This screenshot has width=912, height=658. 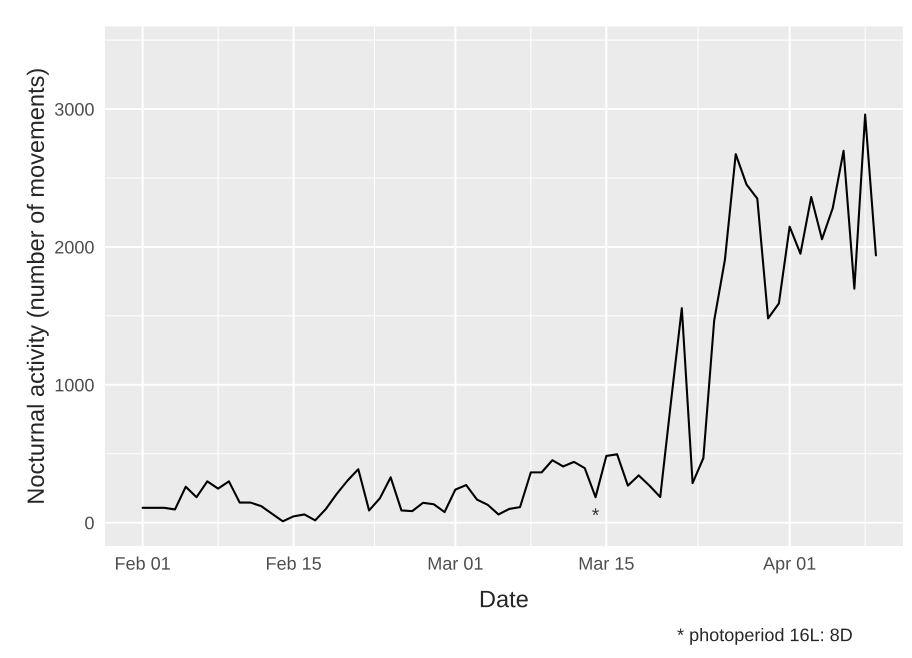 What do you see at coordinates (89, 523) in the screenshot?
I see `y-tick-label: 0` at bounding box center [89, 523].